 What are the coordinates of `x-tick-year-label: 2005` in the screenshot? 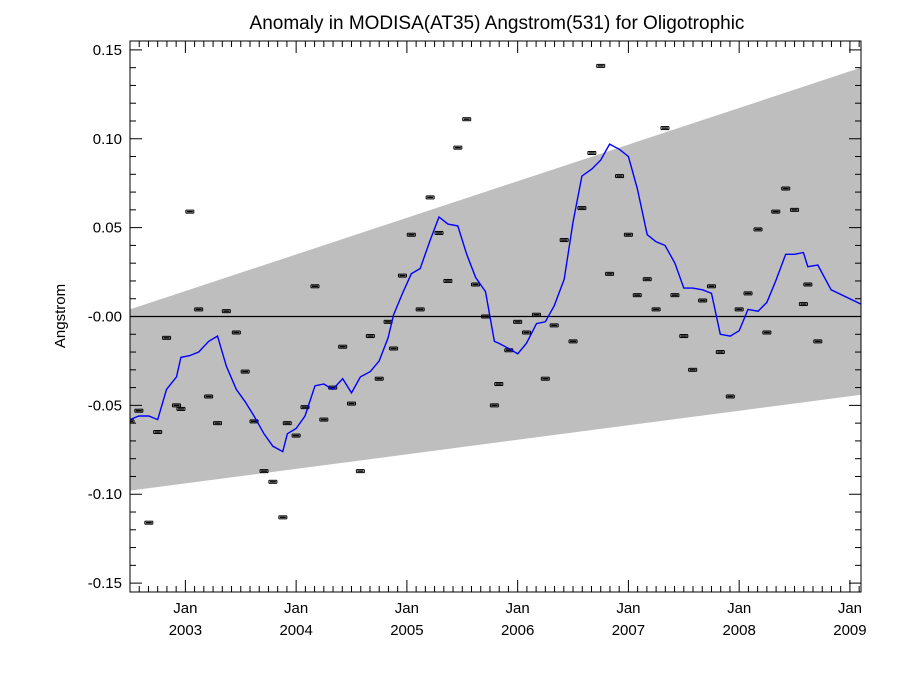 It's located at (406, 630).